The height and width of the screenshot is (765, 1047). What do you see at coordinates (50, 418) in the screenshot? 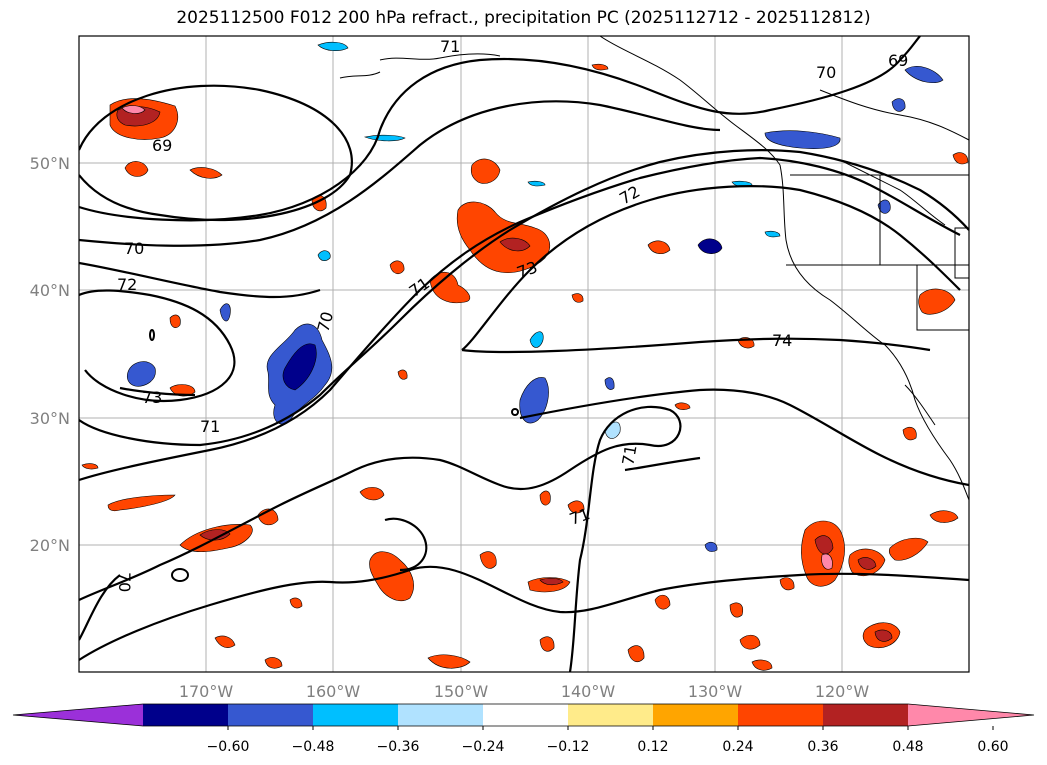
I see `lat-label: 30°N` at bounding box center [50, 418].